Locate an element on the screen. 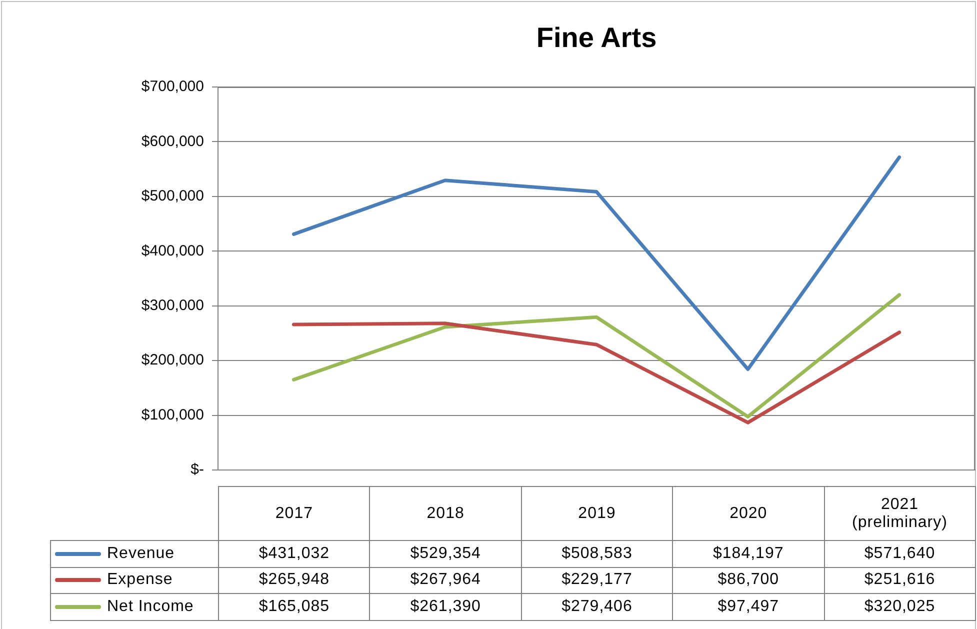 The image size is (977, 629). chart-title: Fine Arts is located at coordinates (596, 38).